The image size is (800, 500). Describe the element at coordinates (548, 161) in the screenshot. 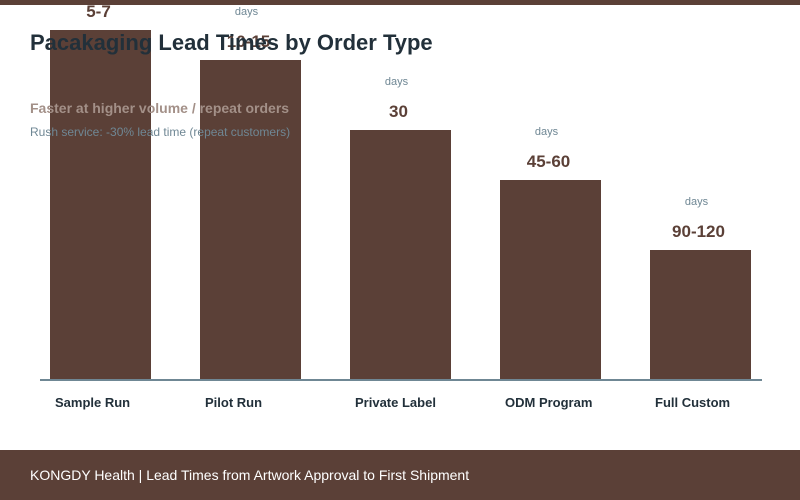

I see `bar-value-label: 45-60` at that location.